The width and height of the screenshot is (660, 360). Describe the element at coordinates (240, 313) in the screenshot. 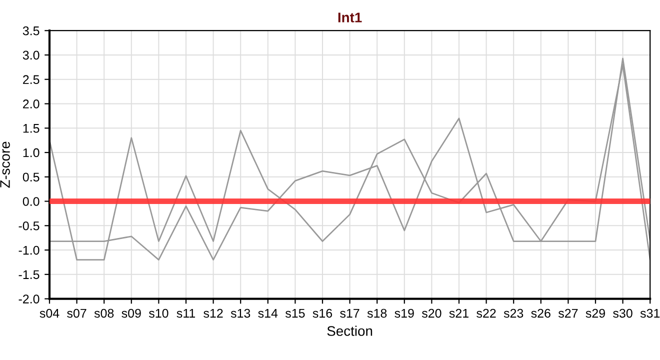

I see `x-tick-label: s13` at that location.